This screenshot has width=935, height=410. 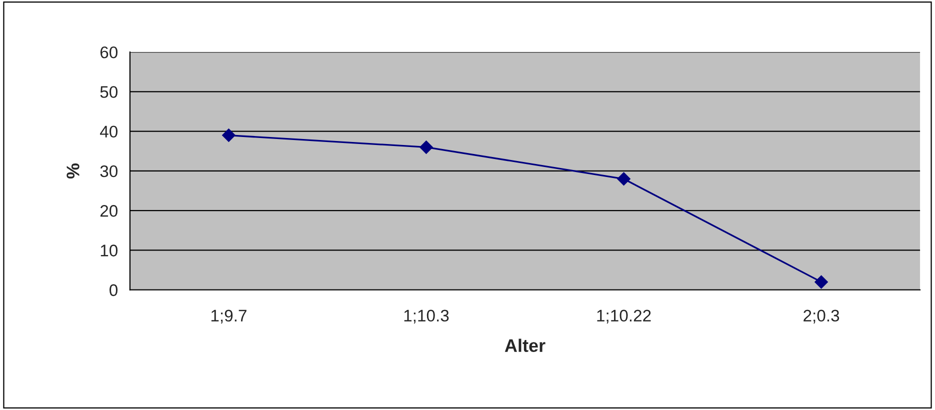 What do you see at coordinates (822, 317) in the screenshot?
I see `x-tick-label: 2;0.3` at bounding box center [822, 317].